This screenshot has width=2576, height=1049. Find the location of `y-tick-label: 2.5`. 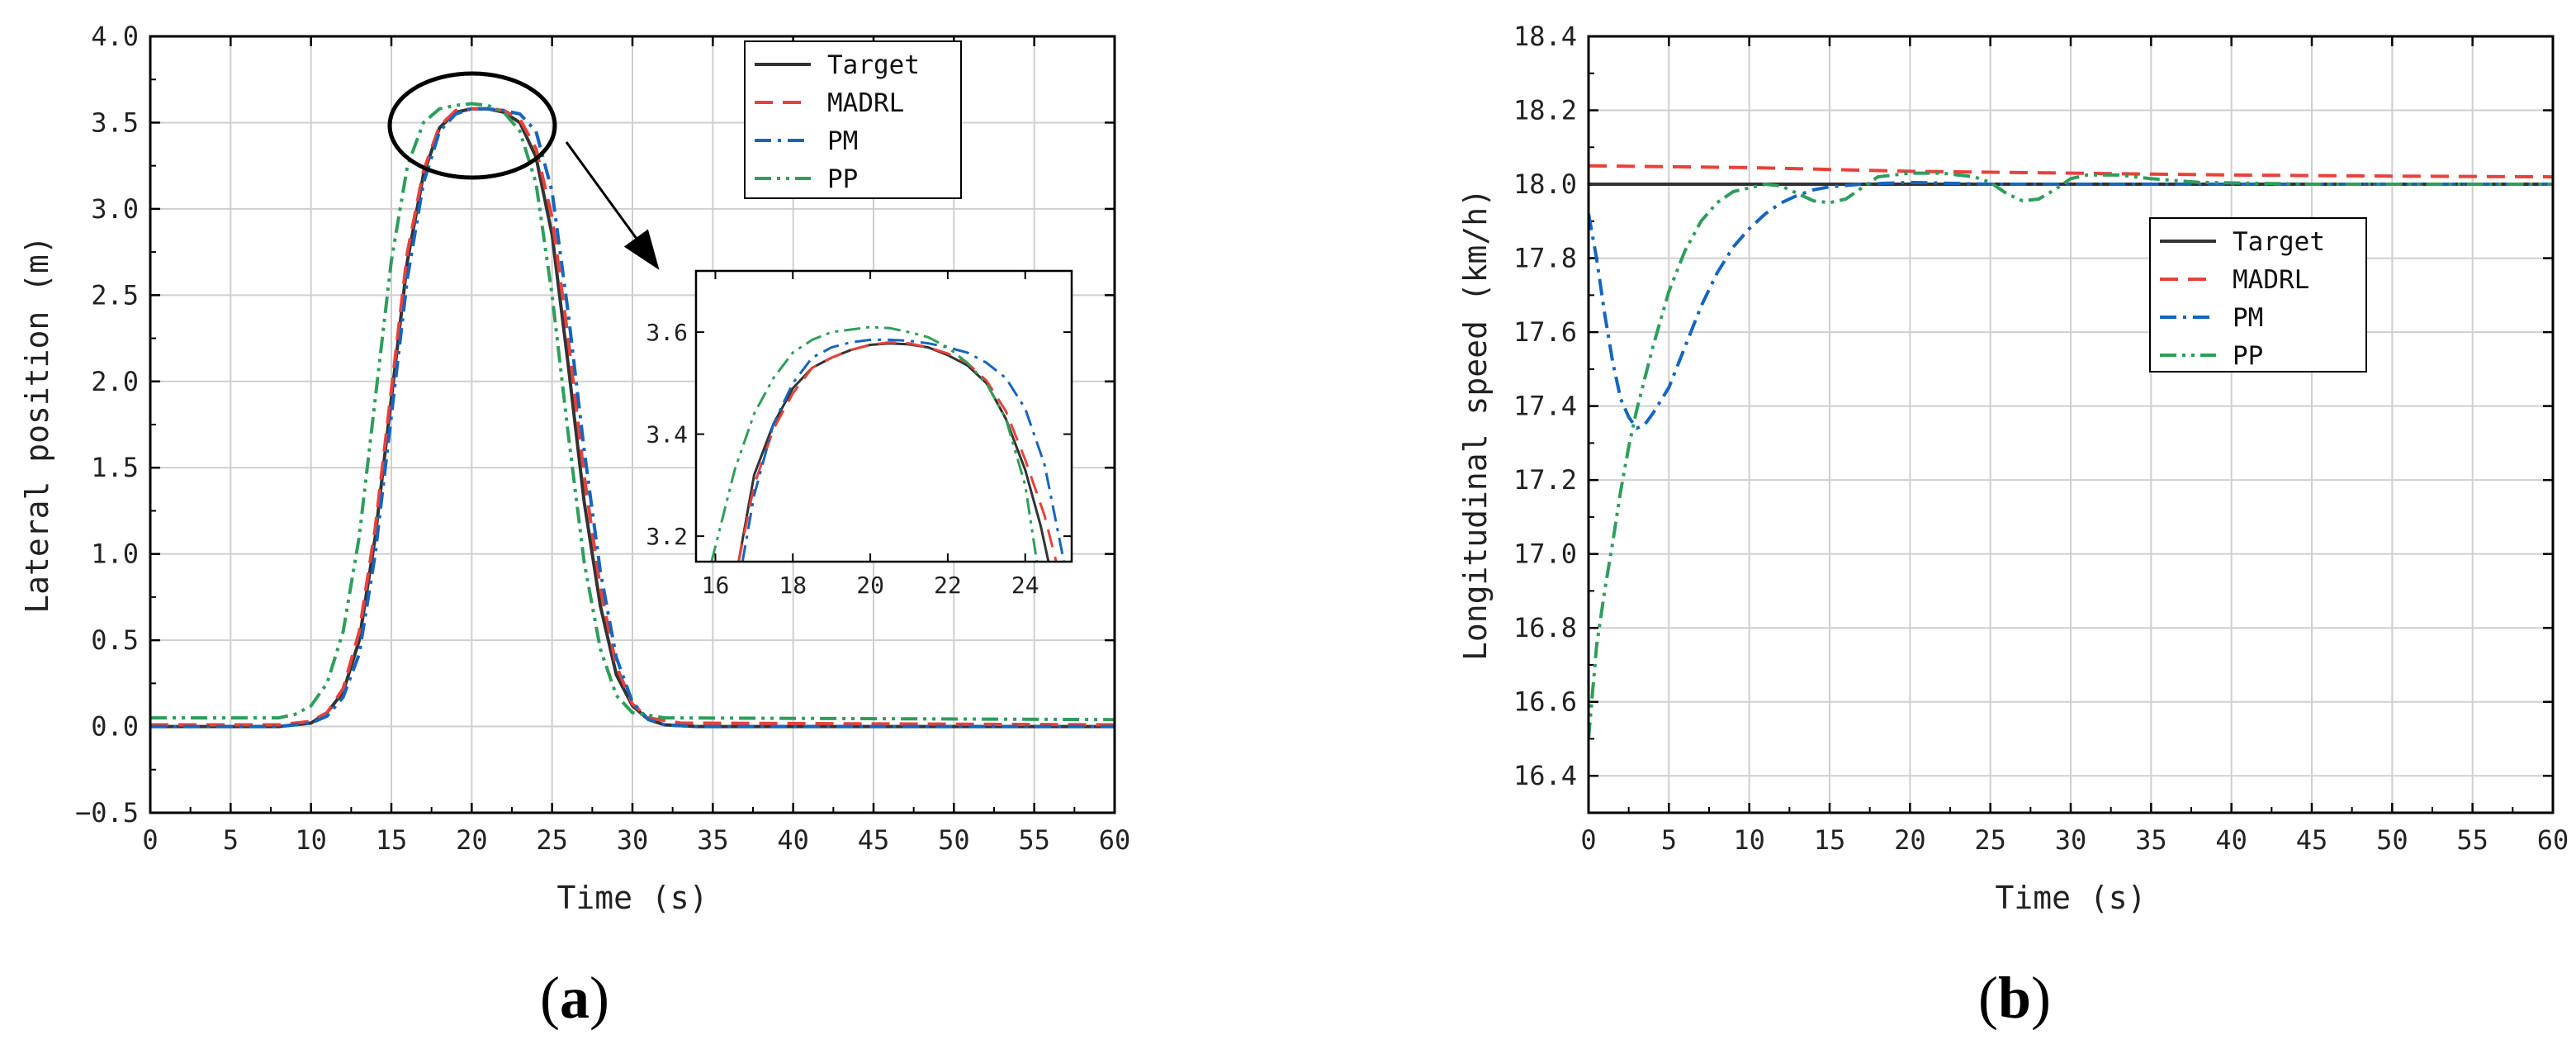

y-tick-label: 2.5 is located at coordinates (115, 295).